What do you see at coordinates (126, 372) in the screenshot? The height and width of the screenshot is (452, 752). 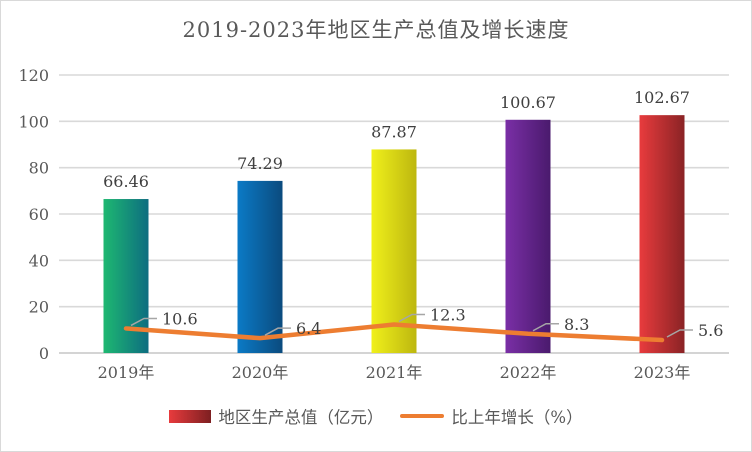 I see `x-axis-label-2019年: 2019年` at bounding box center [126, 372].